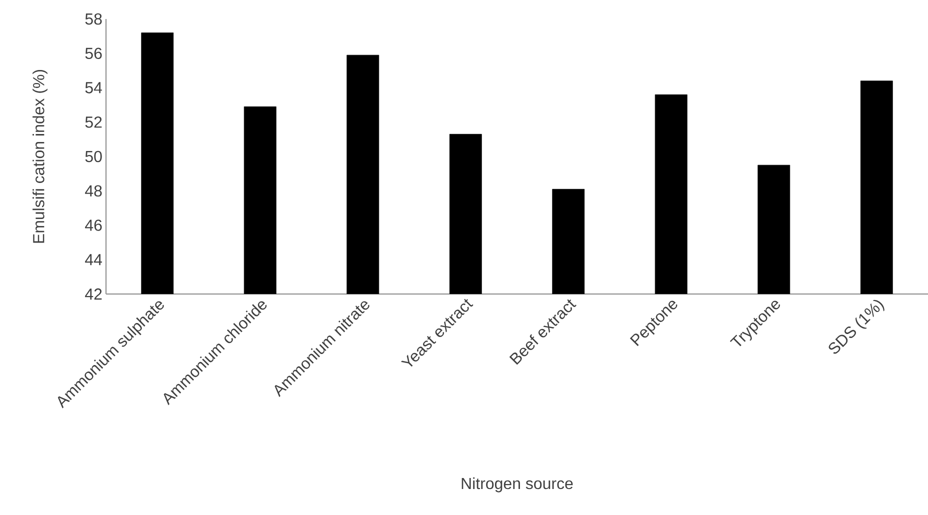  Describe the element at coordinates (517, 484) in the screenshot. I see `x-axis-title: Nitrogen source` at that location.